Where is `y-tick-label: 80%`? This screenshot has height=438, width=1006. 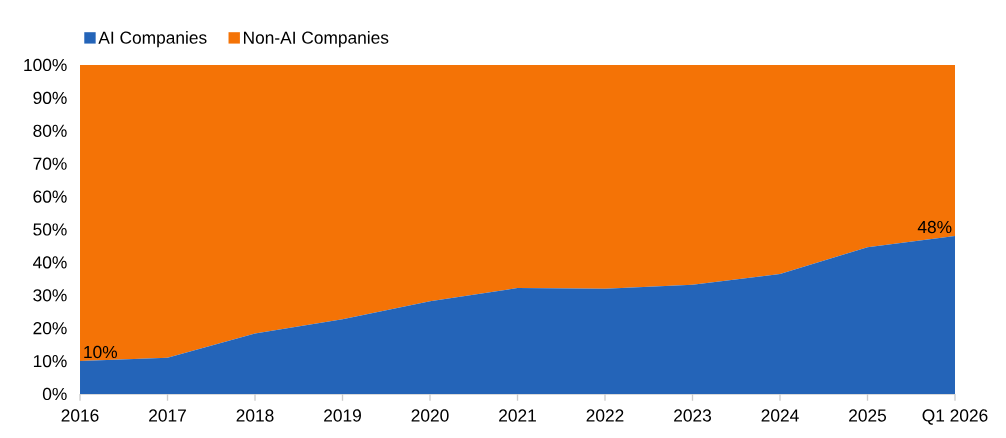 y-tick-label: 80% is located at coordinates (50, 130).